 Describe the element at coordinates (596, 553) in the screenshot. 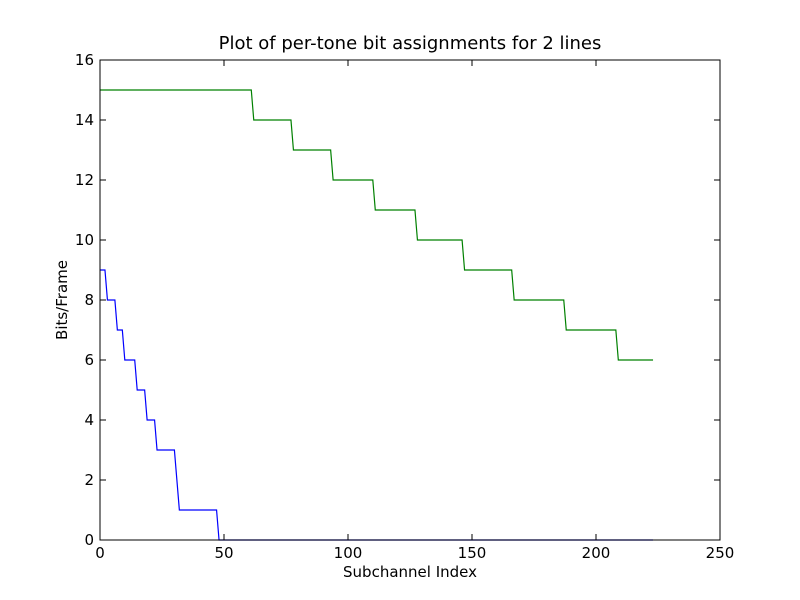

I see `x-tick-label: 200` at that location.